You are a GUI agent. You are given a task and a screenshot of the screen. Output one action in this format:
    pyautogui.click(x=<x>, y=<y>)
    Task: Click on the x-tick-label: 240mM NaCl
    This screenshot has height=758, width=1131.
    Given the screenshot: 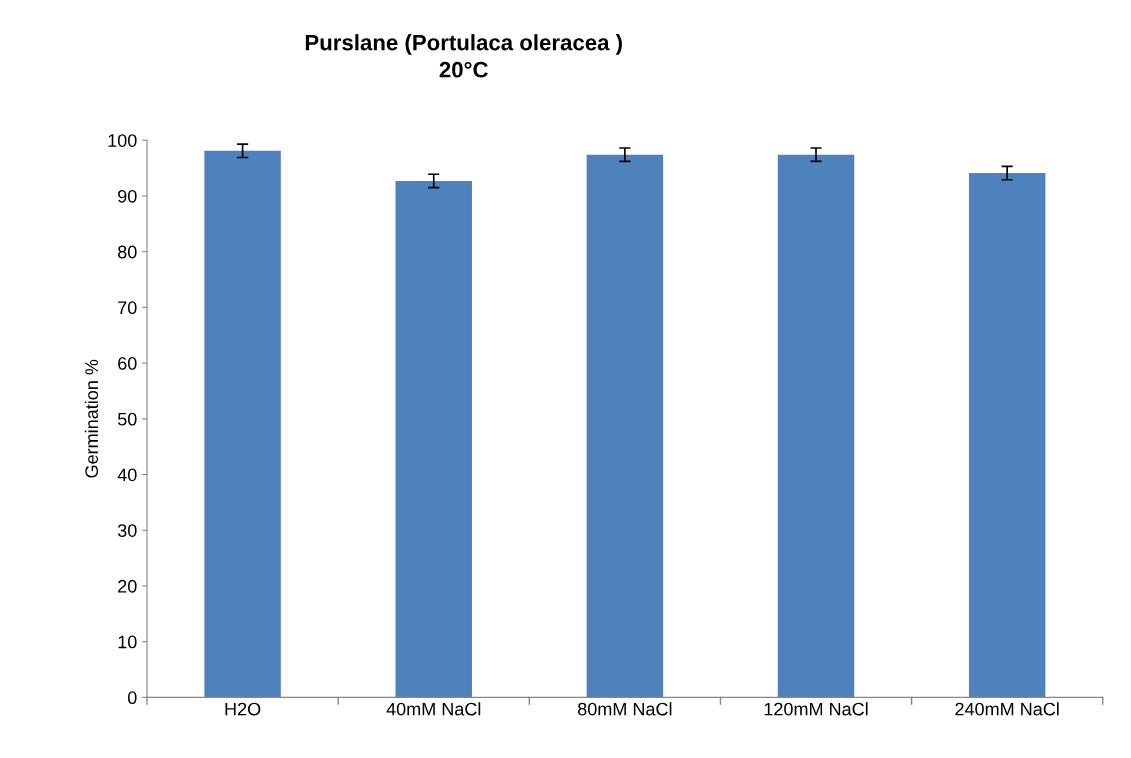 What is the action you would take?
    pyautogui.click(x=1007, y=709)
    